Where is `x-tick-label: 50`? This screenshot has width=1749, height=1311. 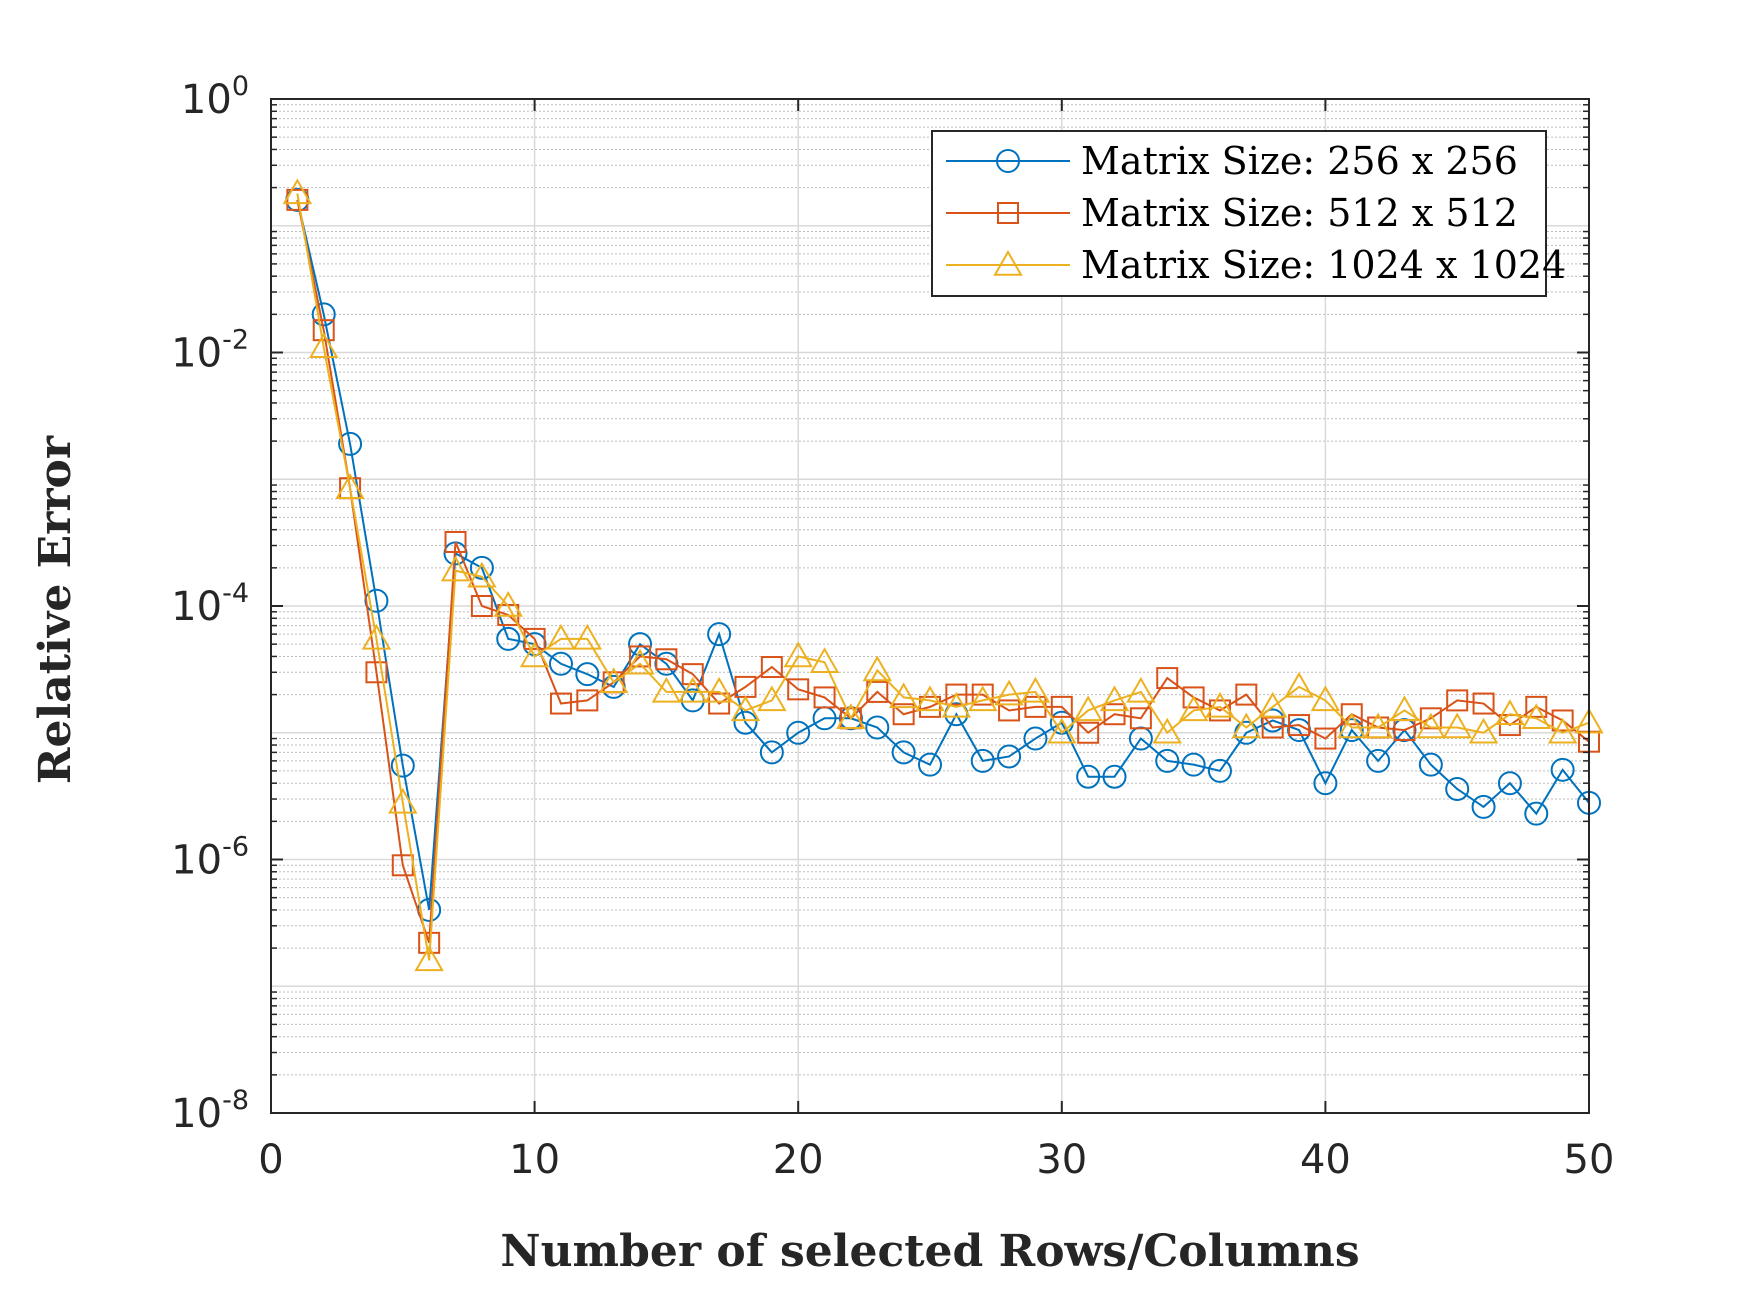 x-tick-label: 50 is located at coordinates (1589, 1160).